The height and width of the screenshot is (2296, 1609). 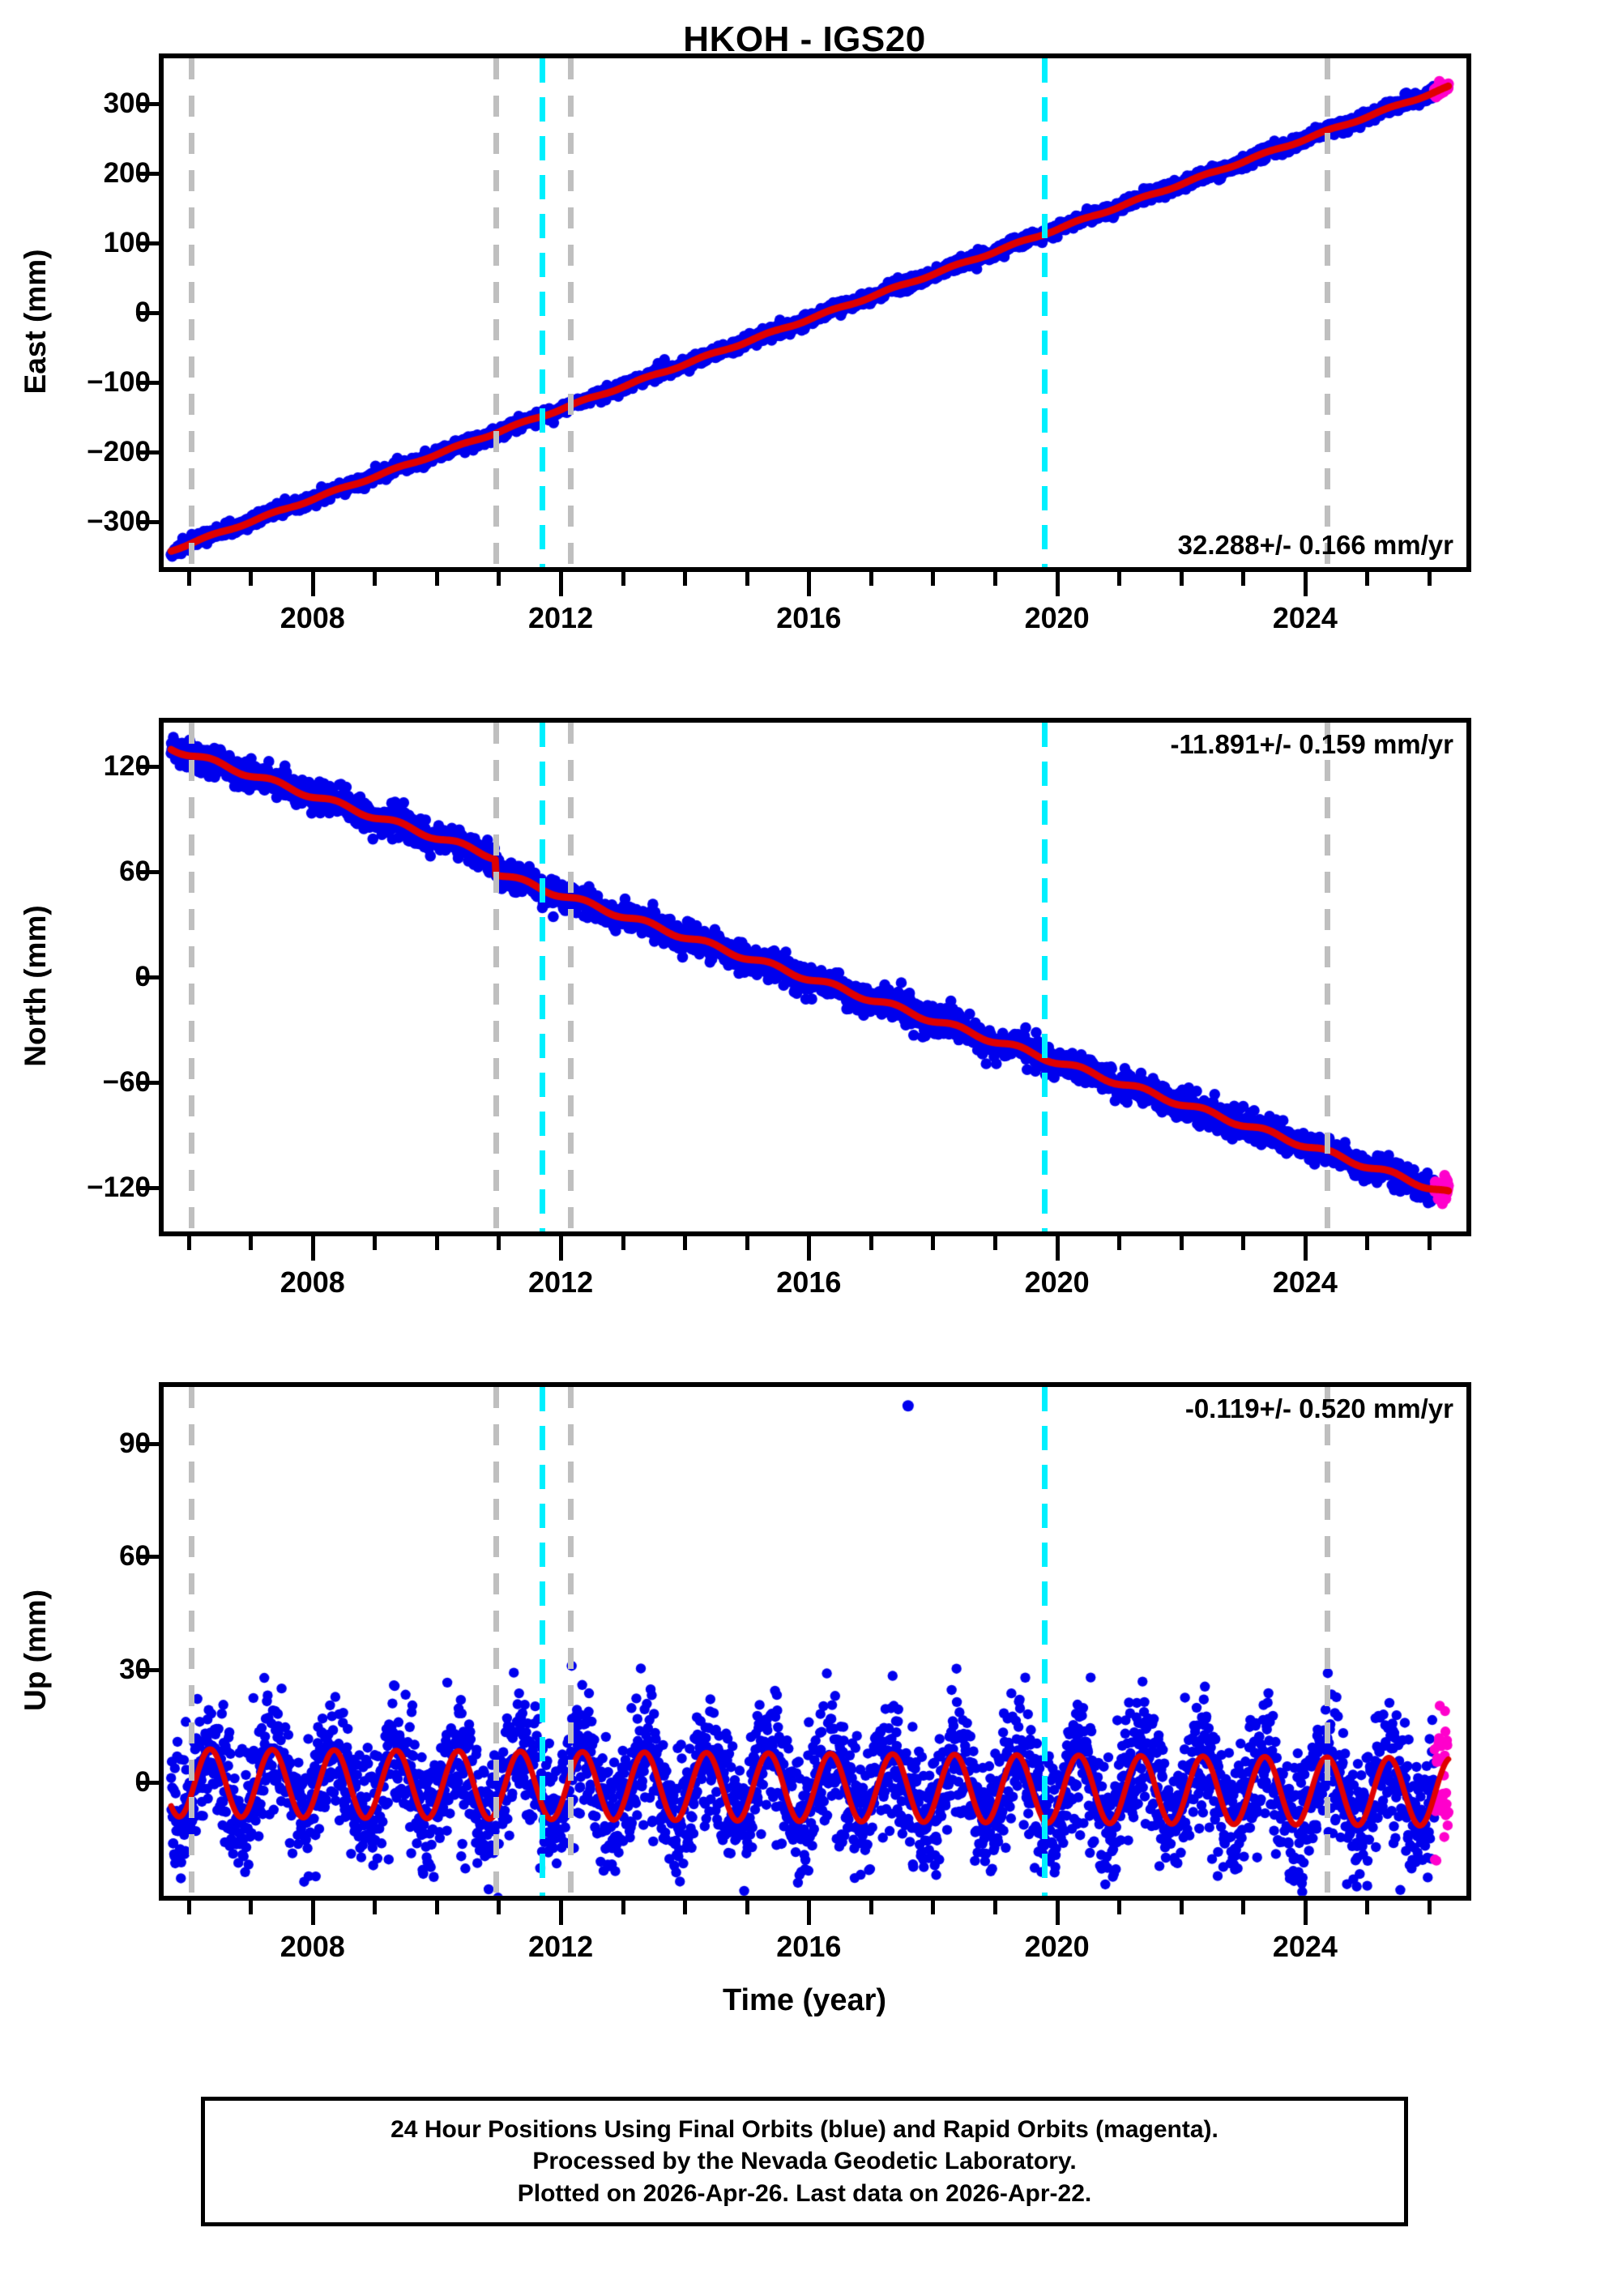 What do you see at coordinates (148, 1557) in the screenshot?
I see `up-y-tick` at bounding box center [148, 1557].